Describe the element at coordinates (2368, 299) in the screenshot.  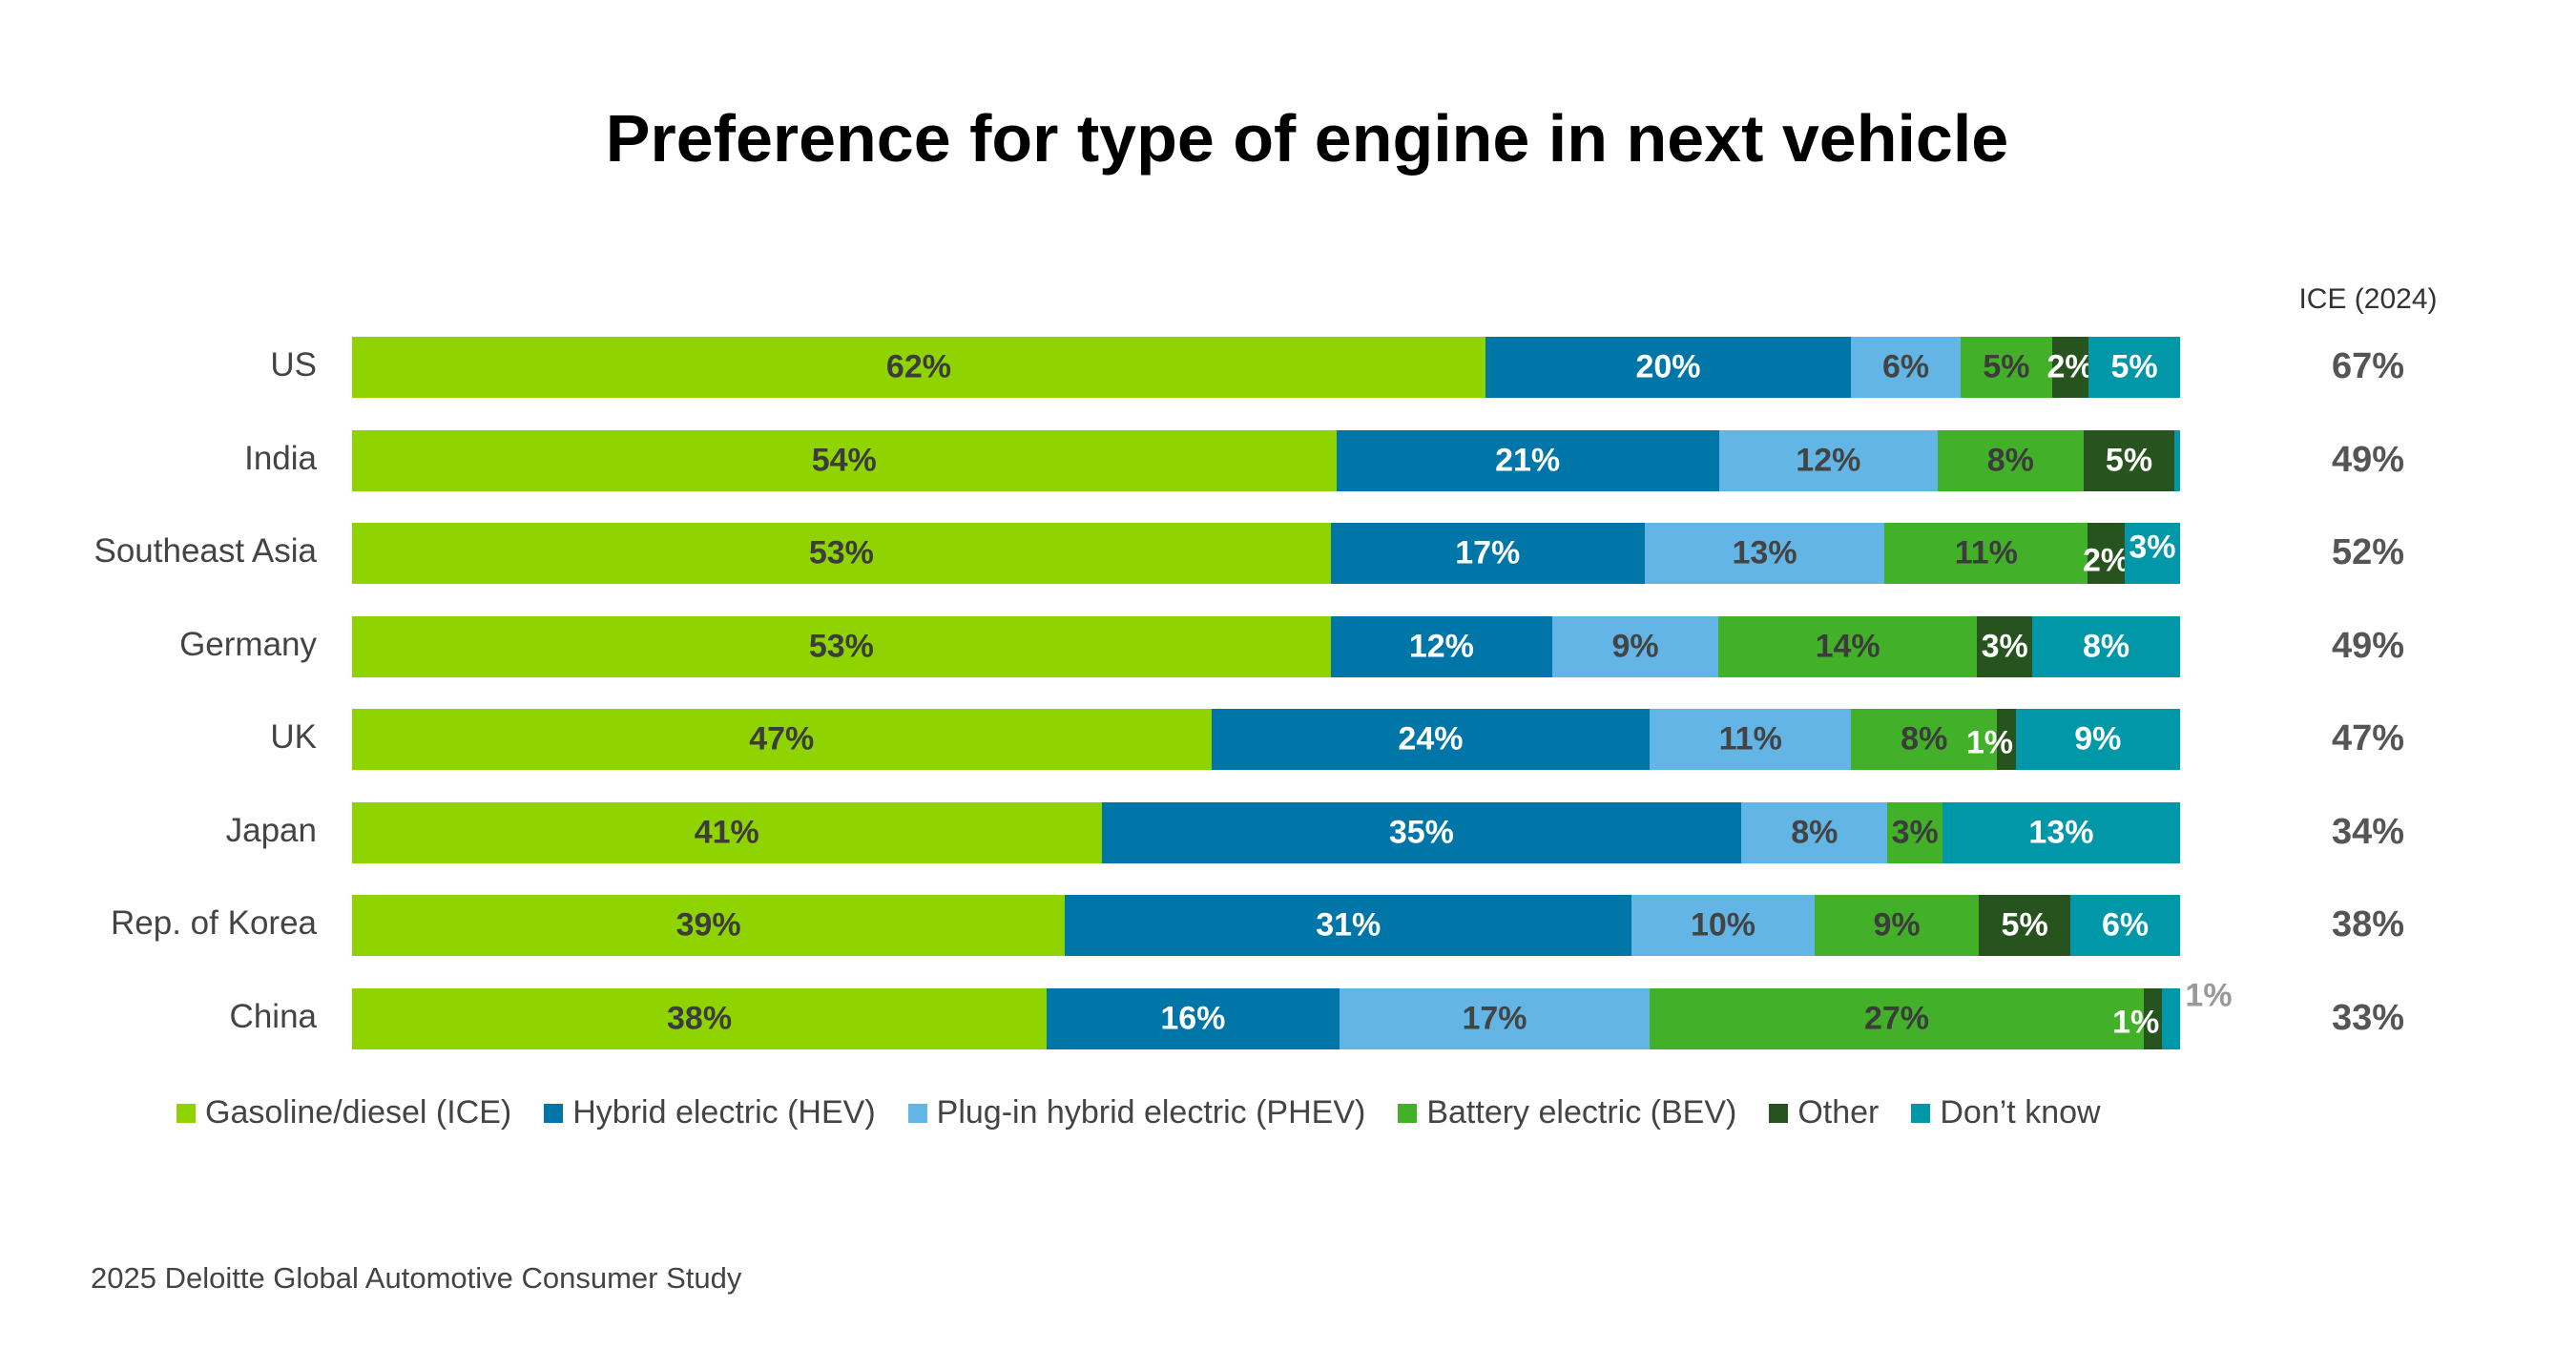
I see `ice-2024-header: ICE (2024)` at that location.